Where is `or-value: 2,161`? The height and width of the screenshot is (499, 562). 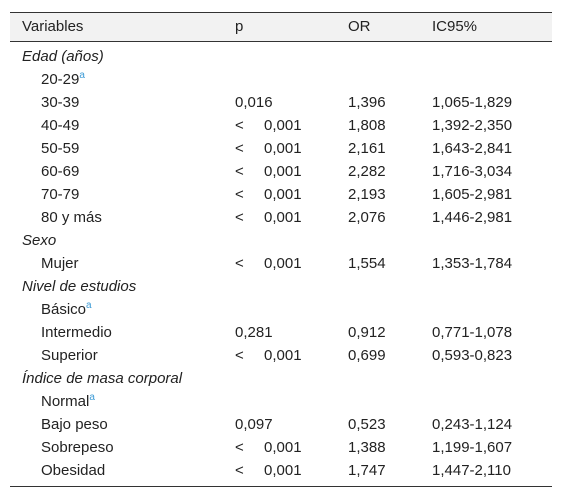
or-value: 2,161 is located at coordinates (367, 148).